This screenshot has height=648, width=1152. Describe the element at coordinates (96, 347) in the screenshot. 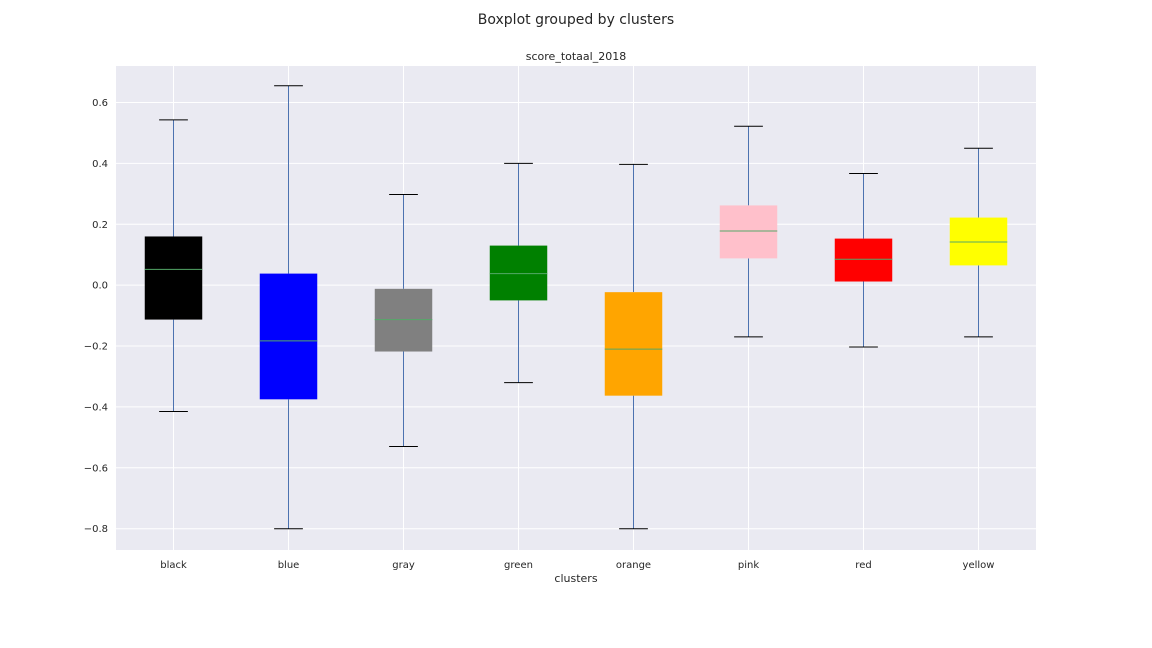

I see `y-tick-label: −0.2` at that location.